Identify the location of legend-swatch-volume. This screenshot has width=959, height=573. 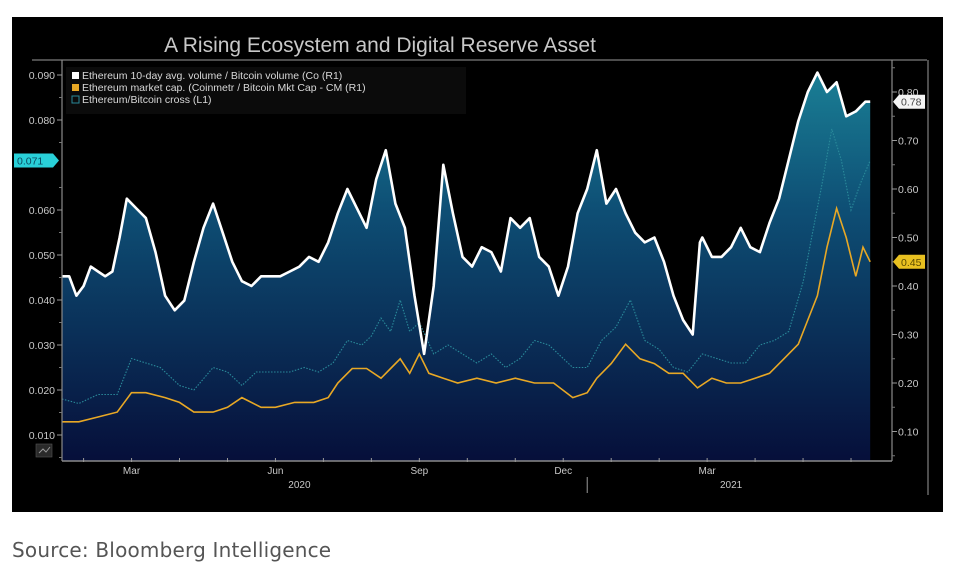
(75, 75).